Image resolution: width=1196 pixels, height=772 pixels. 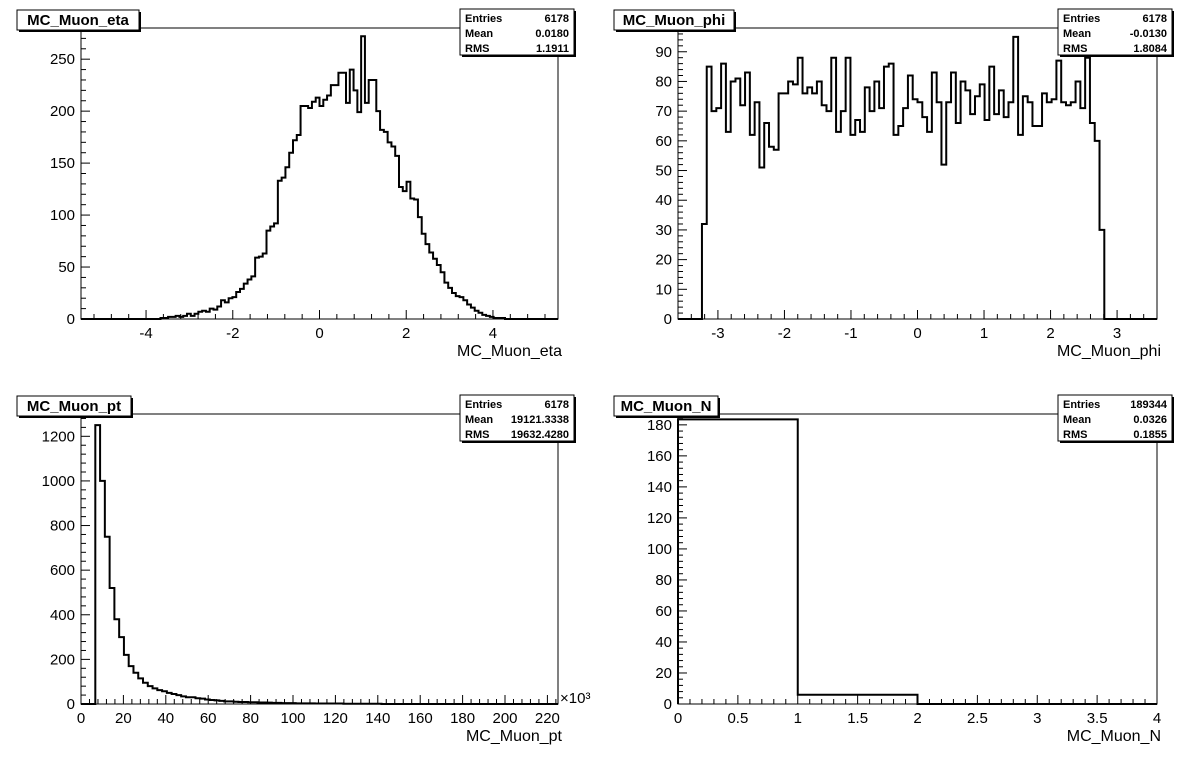 I want to click on x-tick-label: 100, so click(x=292, y=718).